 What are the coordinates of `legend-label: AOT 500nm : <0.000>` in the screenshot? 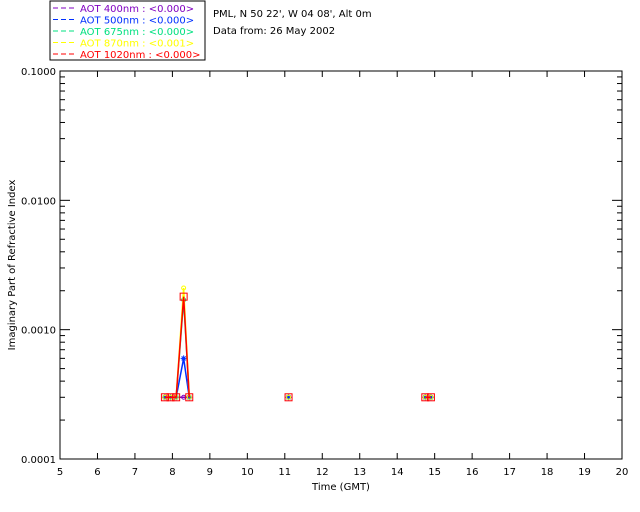 It's located at (137, 21).